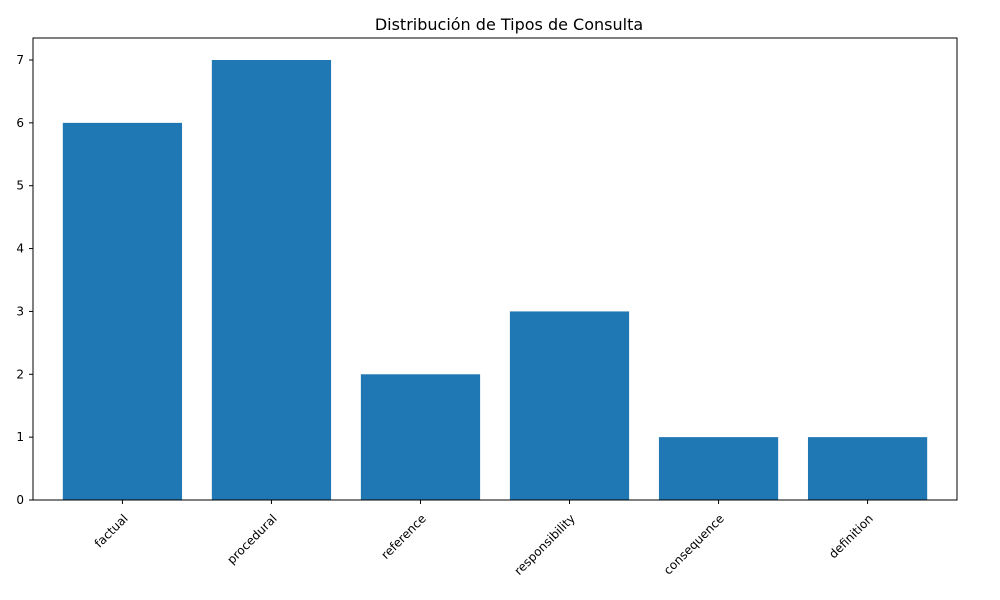 The height and width of the screenshot is (600, 1000). I want to click on x-tick-label-factual: factual, so click(111, 530).